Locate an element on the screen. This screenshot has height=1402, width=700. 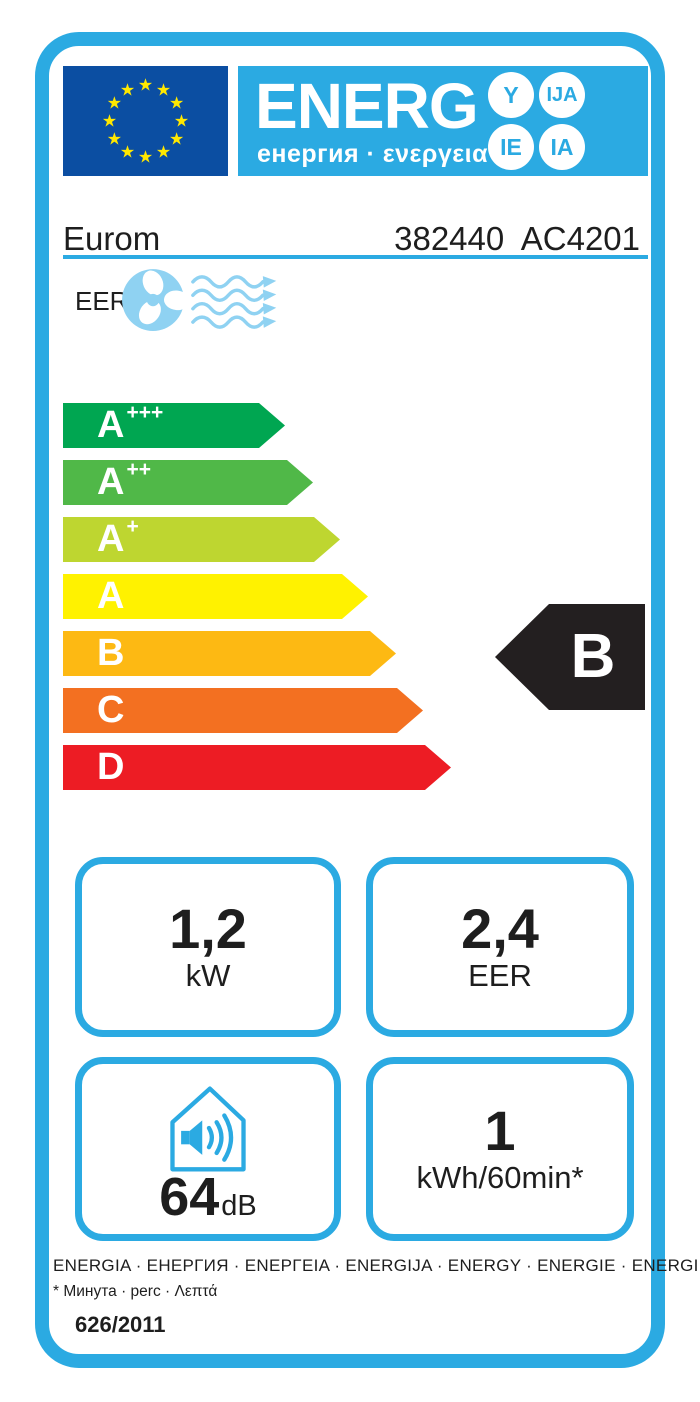
eer-mode-label: EER is located at coordinates (102, 301).